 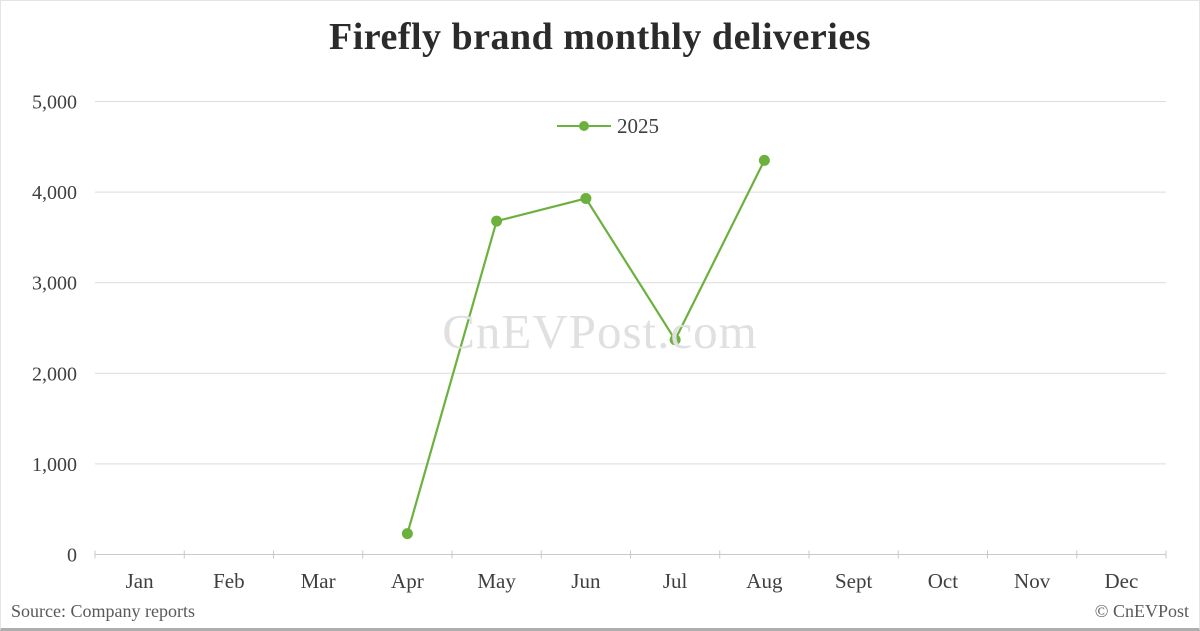 What do you see at coordinates (54, 374) in the screenshot?
I see `y-tick-label: 2,000` at bounding box center [54, 374].